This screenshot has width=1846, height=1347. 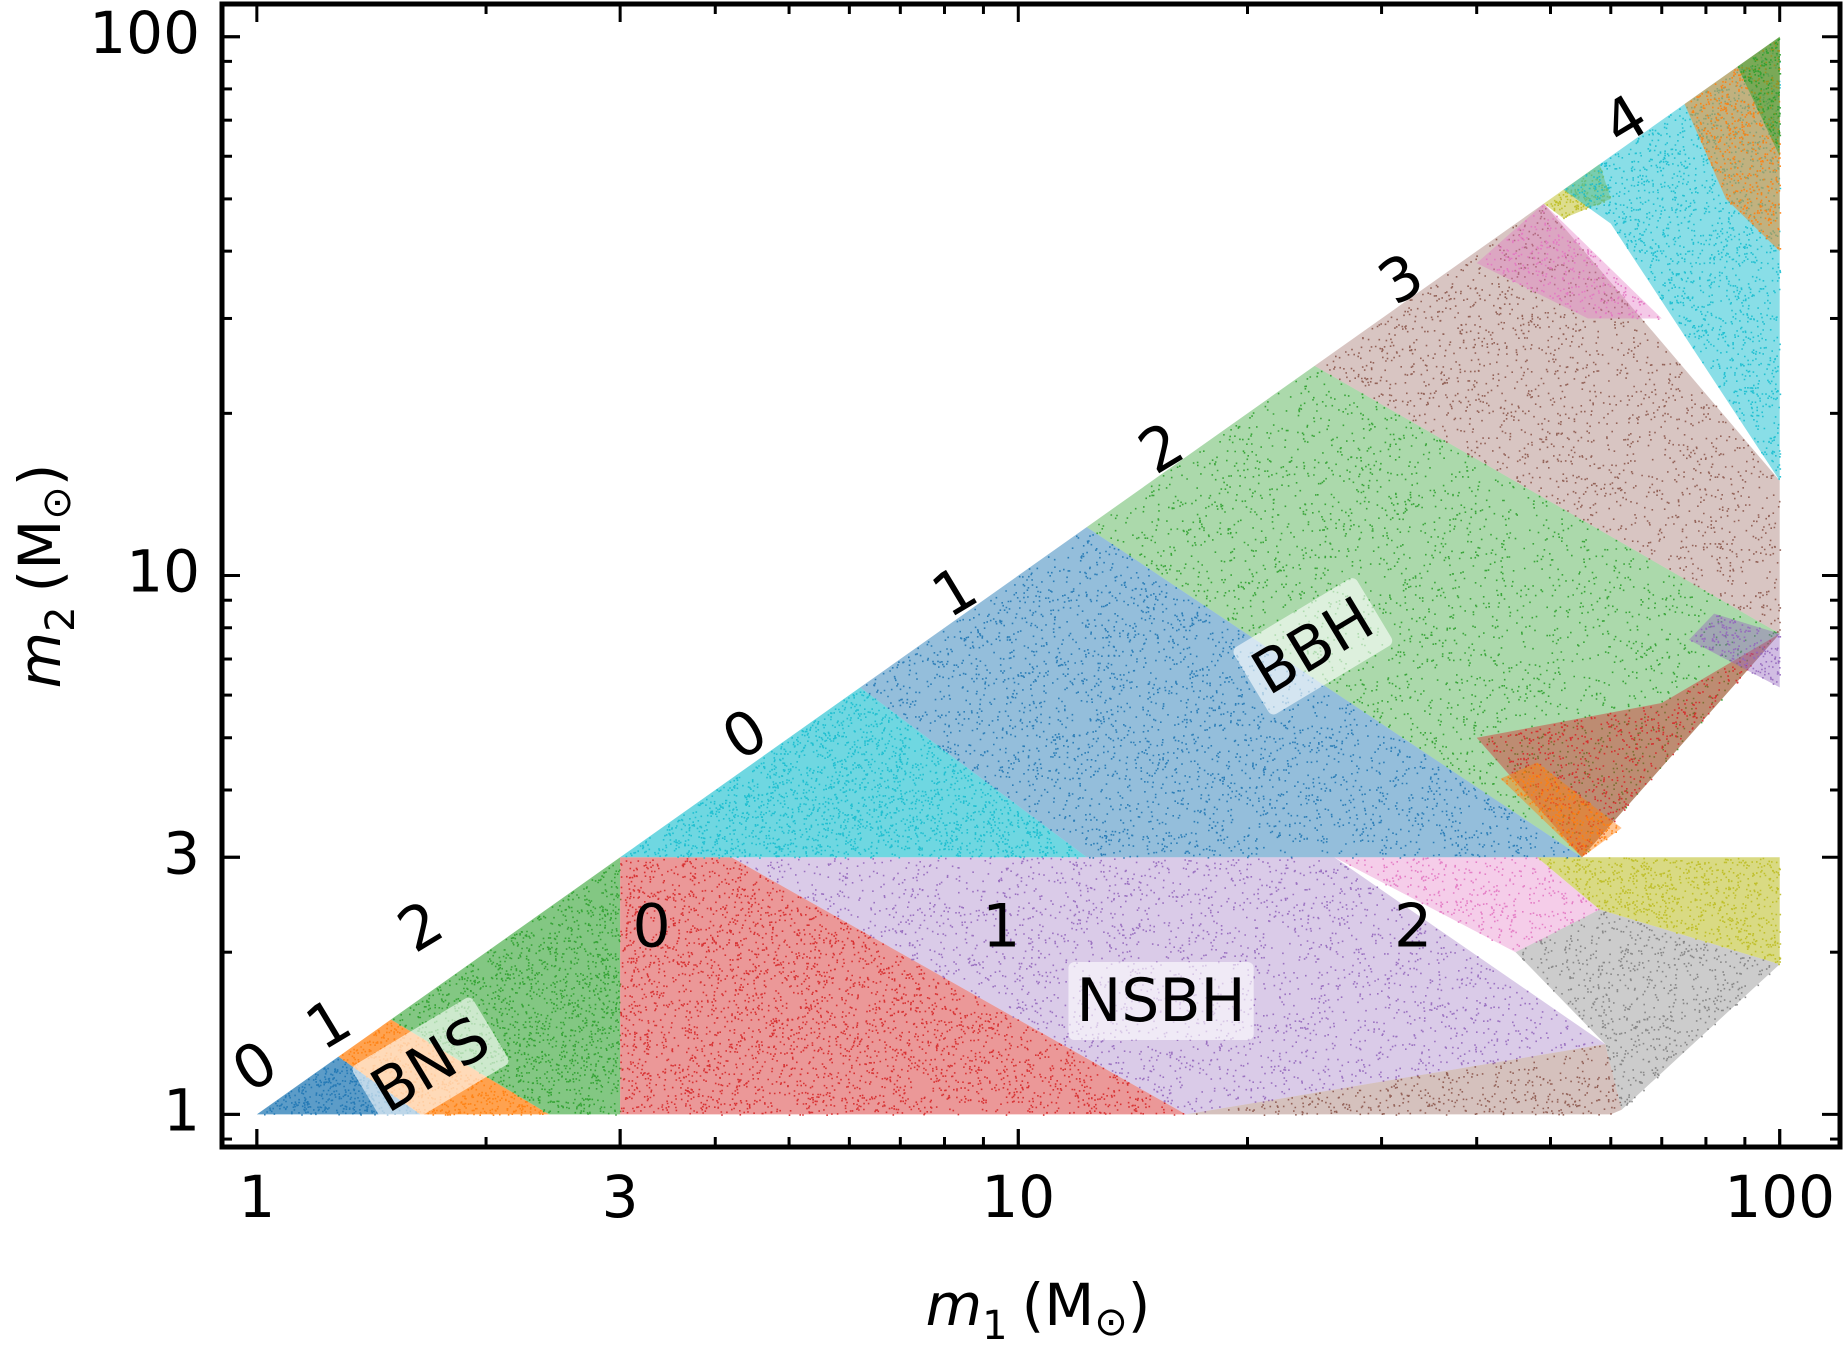 What do you see at coordinates (181, 1111) in the screenshot?
I see `y-tick-label: 1` at bounding box center [181, 1111].